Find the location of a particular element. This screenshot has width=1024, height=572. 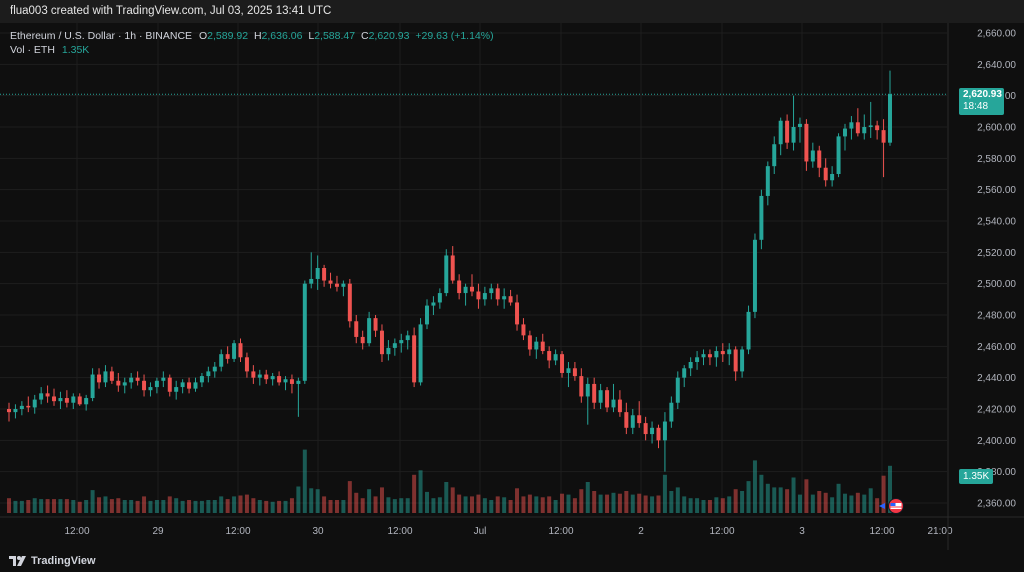

footer-bar: TradingView is located at coordinates (512, 561).